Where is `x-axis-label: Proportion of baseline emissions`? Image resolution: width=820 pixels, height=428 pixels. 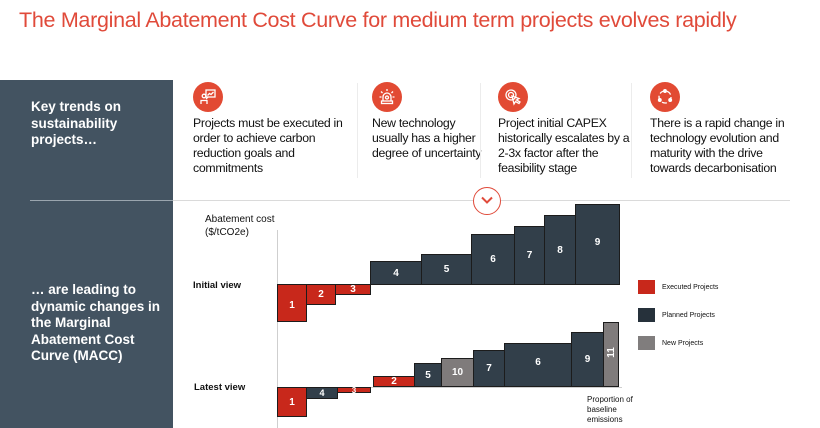 x-axis-label: Proportion of baseline emissions is located at coordinates (610, 409).